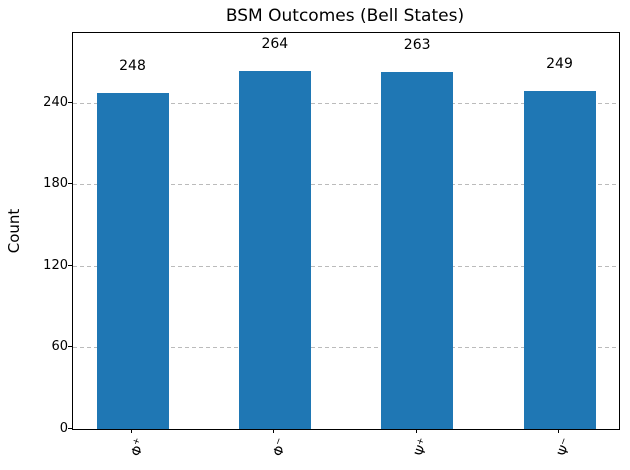 The height and width of the screenshot is (470, 630). Describe the element at coordinates (422, 447) in the screenshot. I see `x-tick-label-Ψ+: Ψ+` at that location.